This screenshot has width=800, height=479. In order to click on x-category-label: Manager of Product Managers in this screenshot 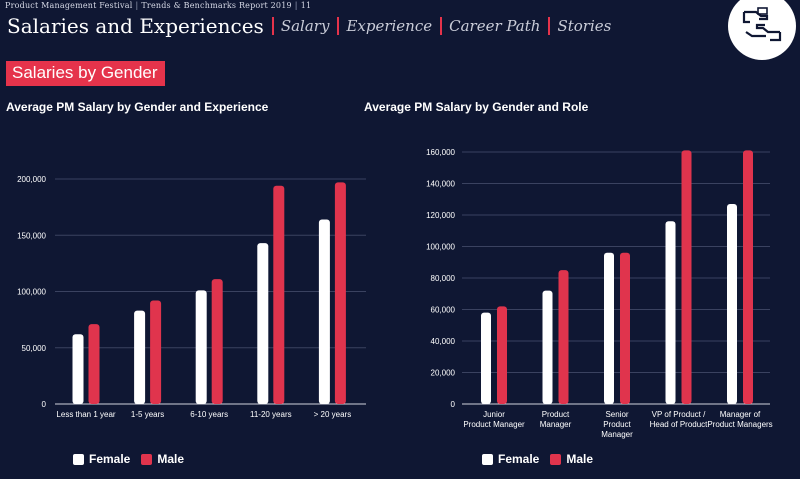, I will do `click(739, 419)`.